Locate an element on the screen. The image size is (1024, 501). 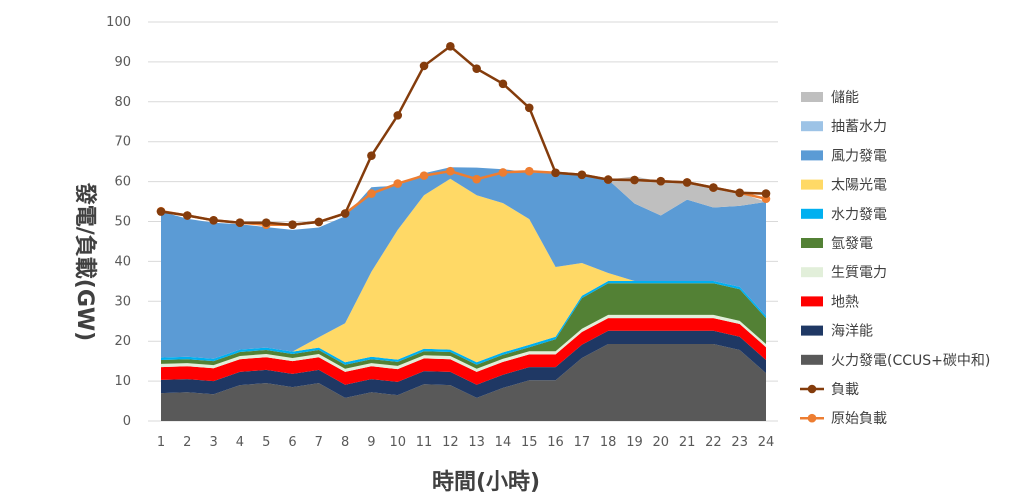
legend-label-2: 風力發電 is located at coordinates (859, 156).